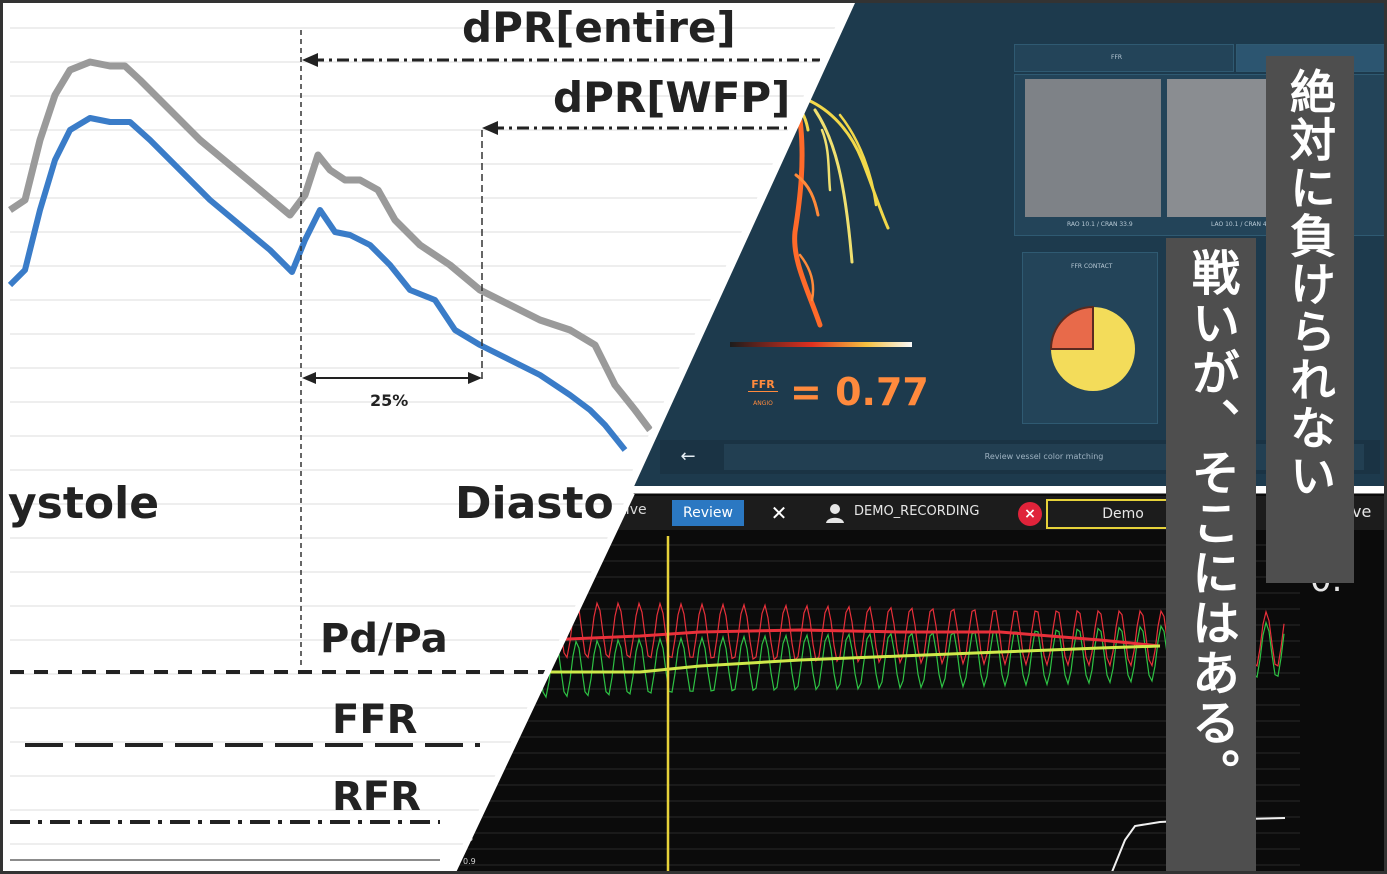  What do you see at coordinates (859, 392) in the screenshot?
I see `ffr-angio-value: = 0.77` at bounding box center [859, 392].